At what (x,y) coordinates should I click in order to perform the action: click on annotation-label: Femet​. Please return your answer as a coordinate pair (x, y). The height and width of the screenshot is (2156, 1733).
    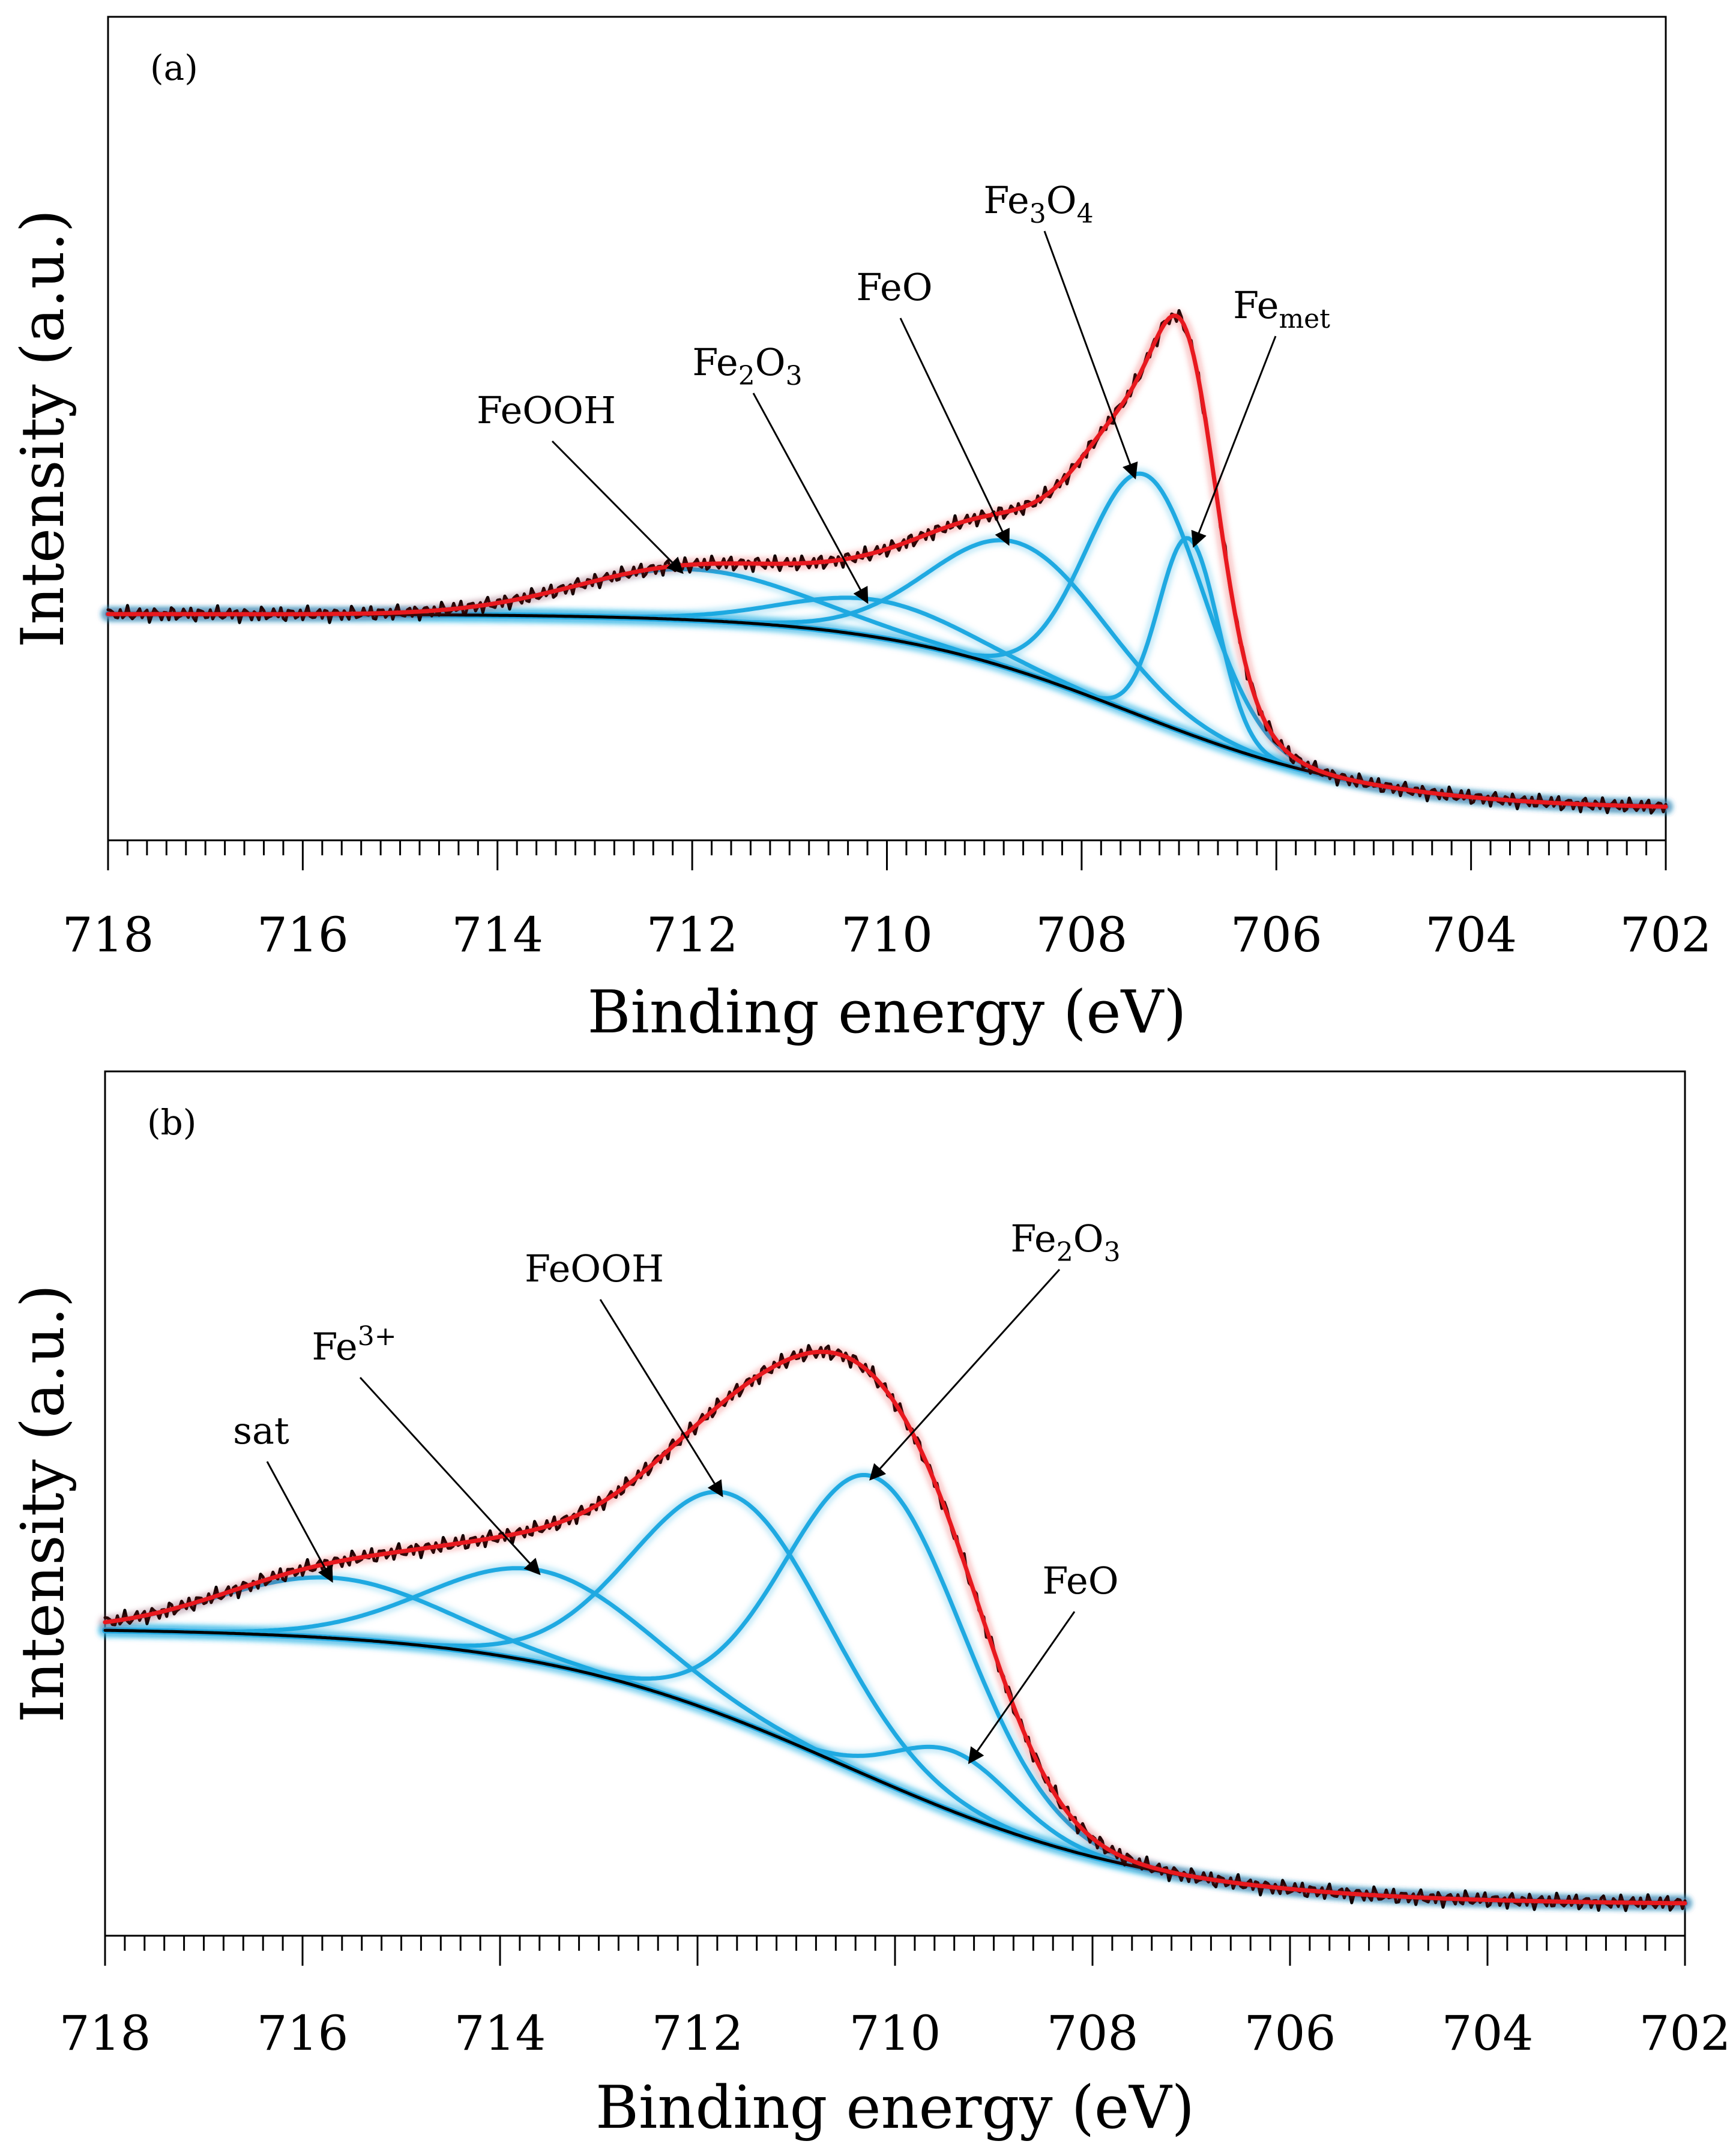
    Looking at the image, I should click on (1281, 308).